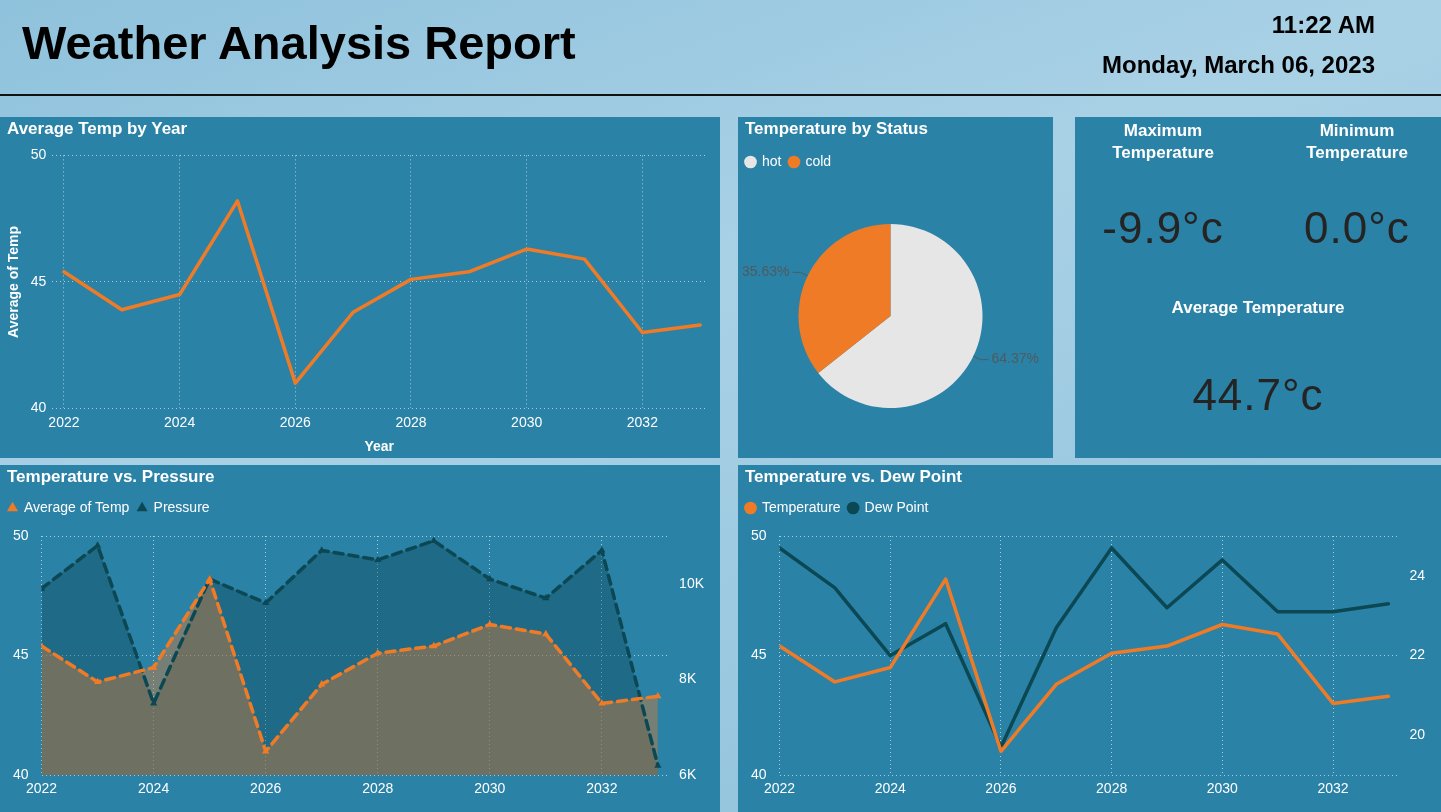 This screenshot has width=1441, height=812. What do you see at coordinates (836, 129) in the screenshot?
I see `chart-title: Temperature by Status` at bounding box center [836, 129].